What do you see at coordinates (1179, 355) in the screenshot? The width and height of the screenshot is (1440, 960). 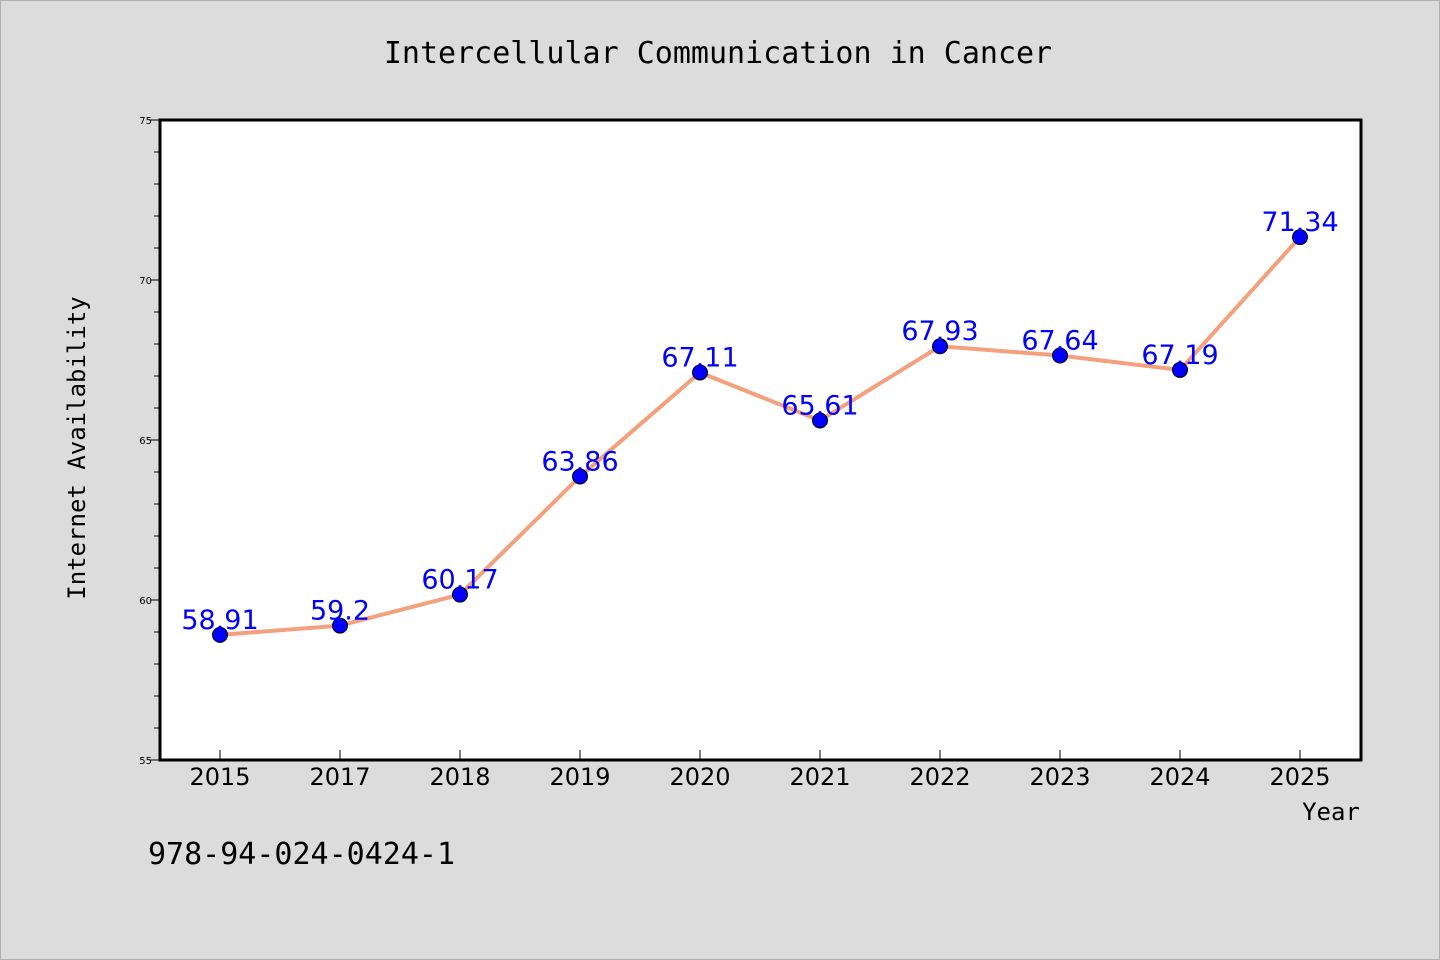 I see `data-label: 67.19` at bounding box center [1179, 355].